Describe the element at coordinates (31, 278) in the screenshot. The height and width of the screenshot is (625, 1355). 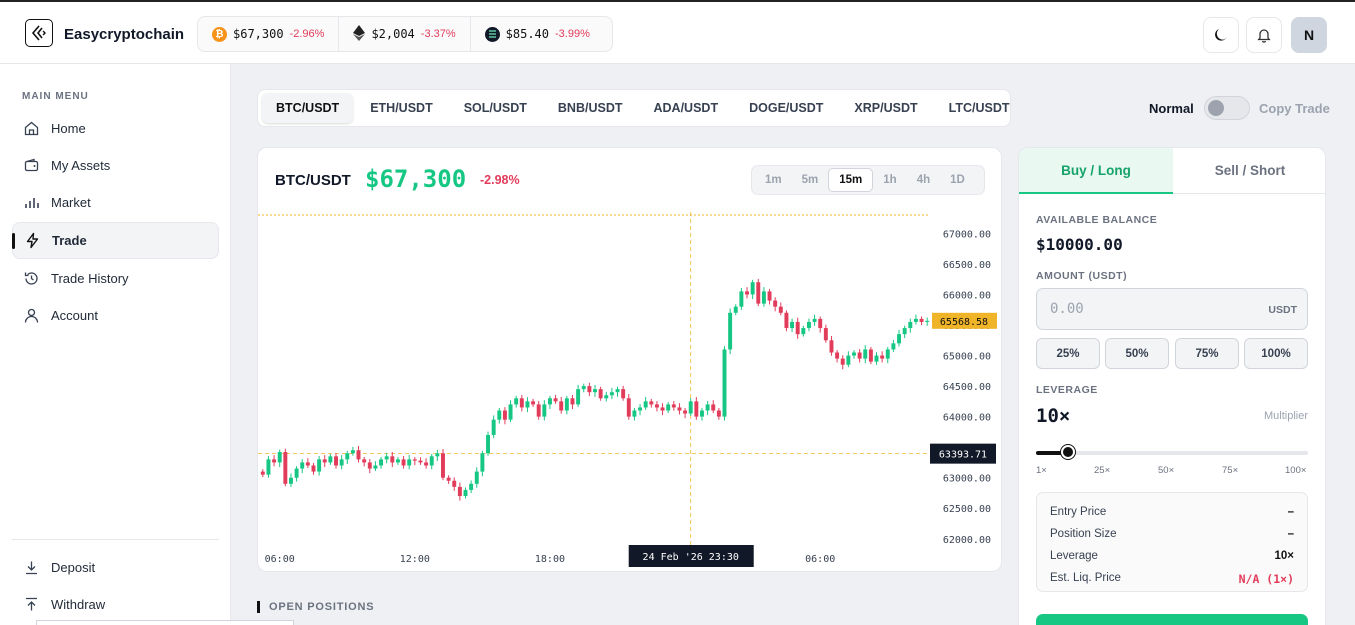
I see `history-icon` at that location.